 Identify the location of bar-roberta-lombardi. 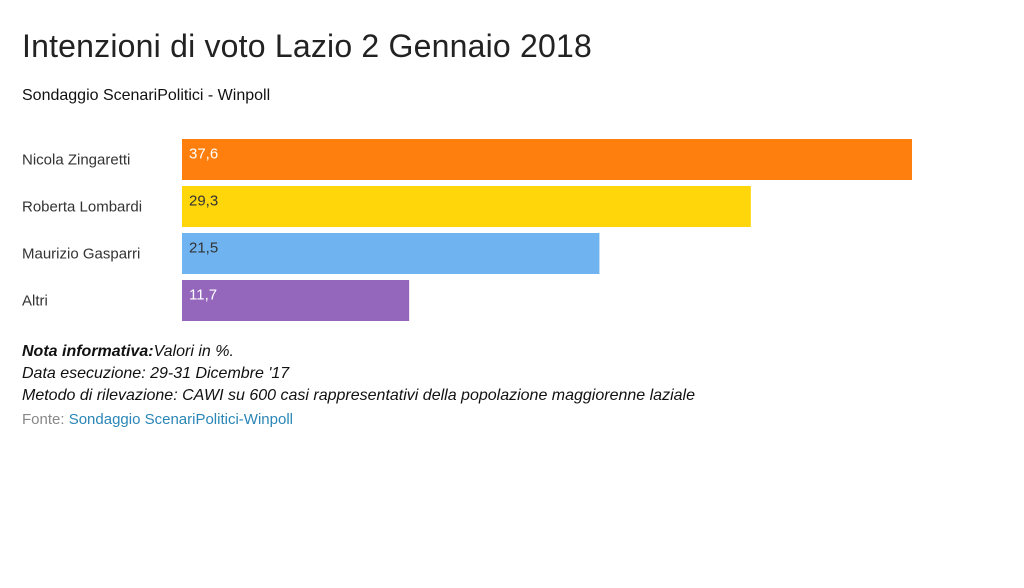
(466, 206).